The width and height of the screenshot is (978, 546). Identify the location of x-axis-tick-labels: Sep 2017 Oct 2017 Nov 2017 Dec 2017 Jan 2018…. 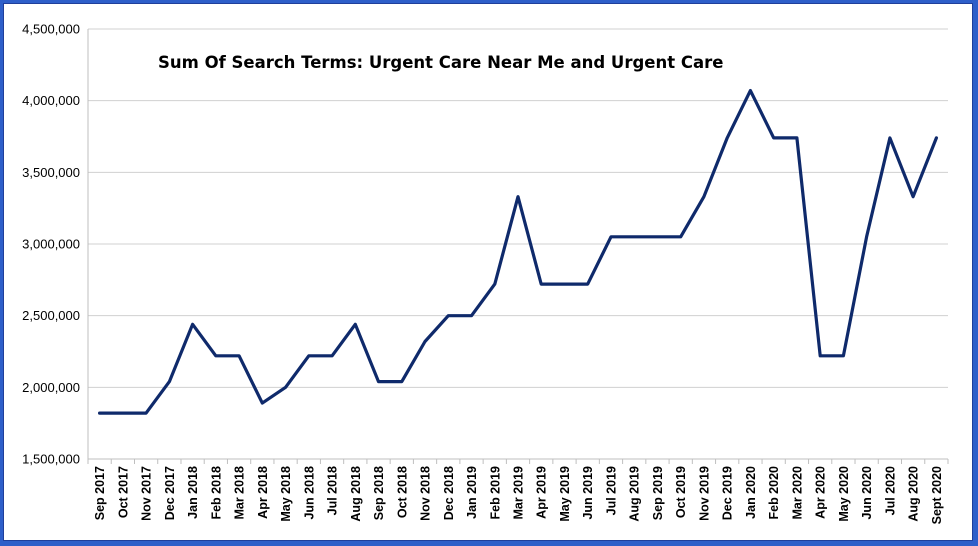
(518, 495).